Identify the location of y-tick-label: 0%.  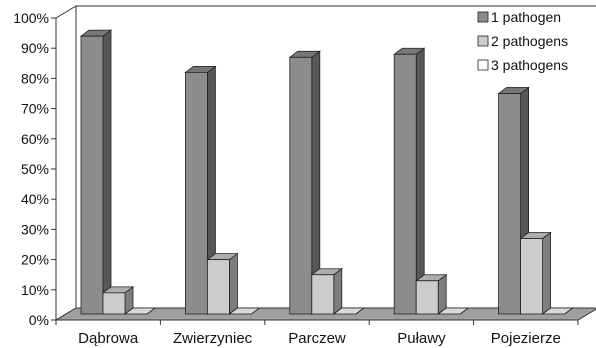
(39, 320).